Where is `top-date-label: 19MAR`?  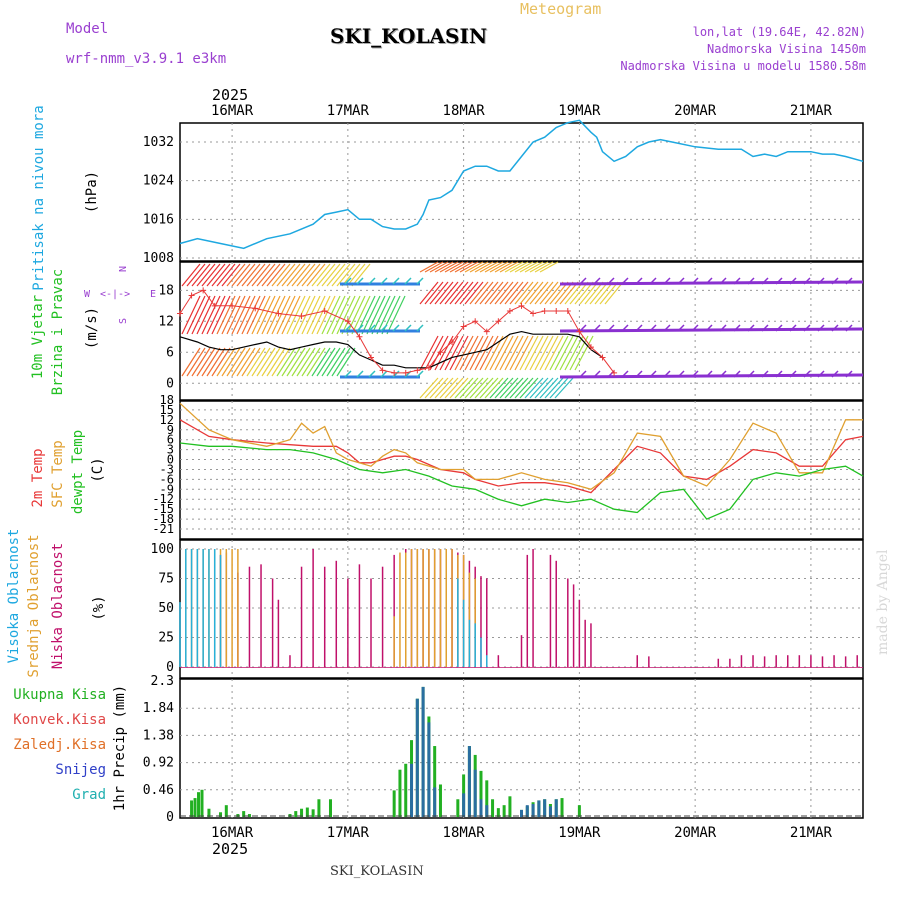 top-date-label: 19MAR is located at coordinates (579, 111).